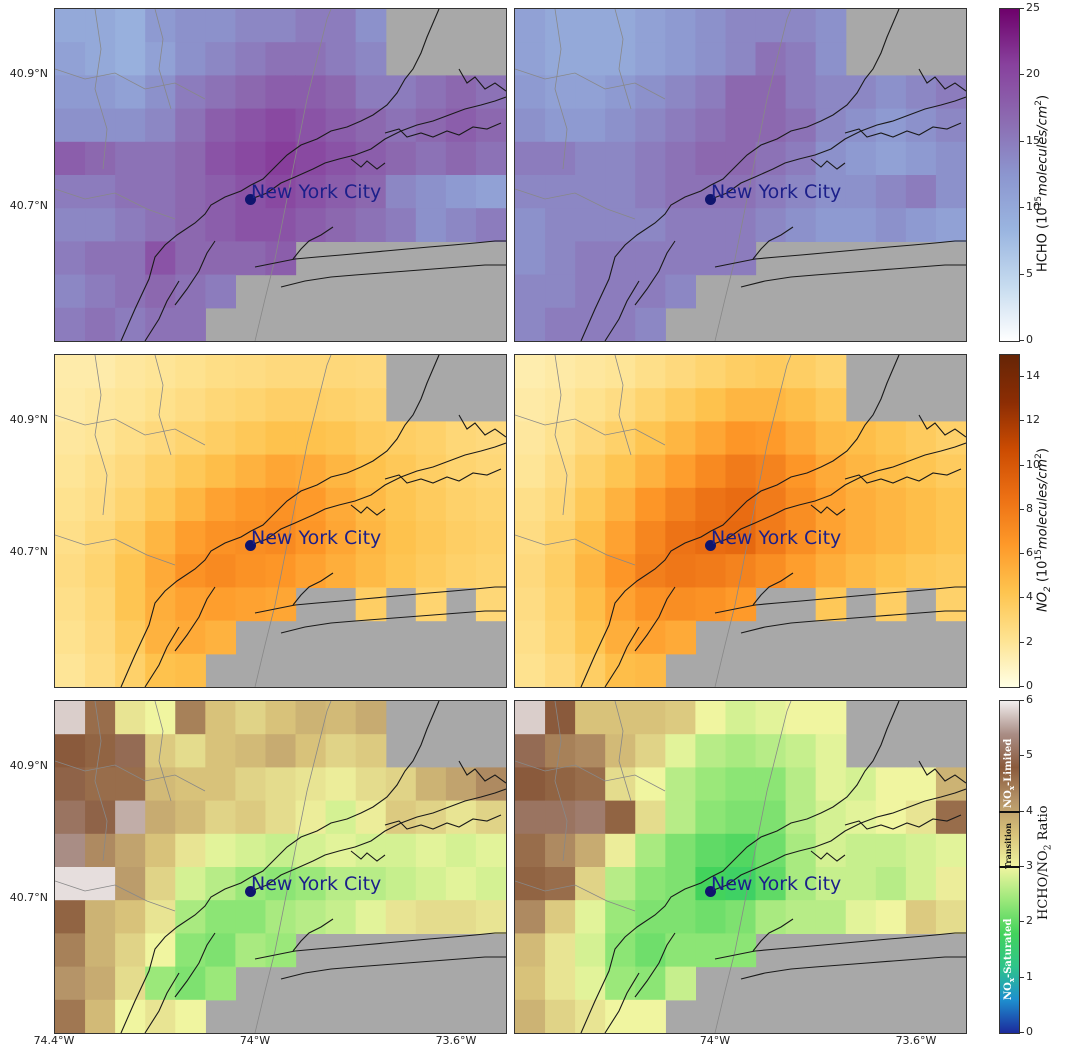 The height and width of the screenshot is (1050, 1080). I want to click on colorbar-tick-label: 6, so click(1029, 553).